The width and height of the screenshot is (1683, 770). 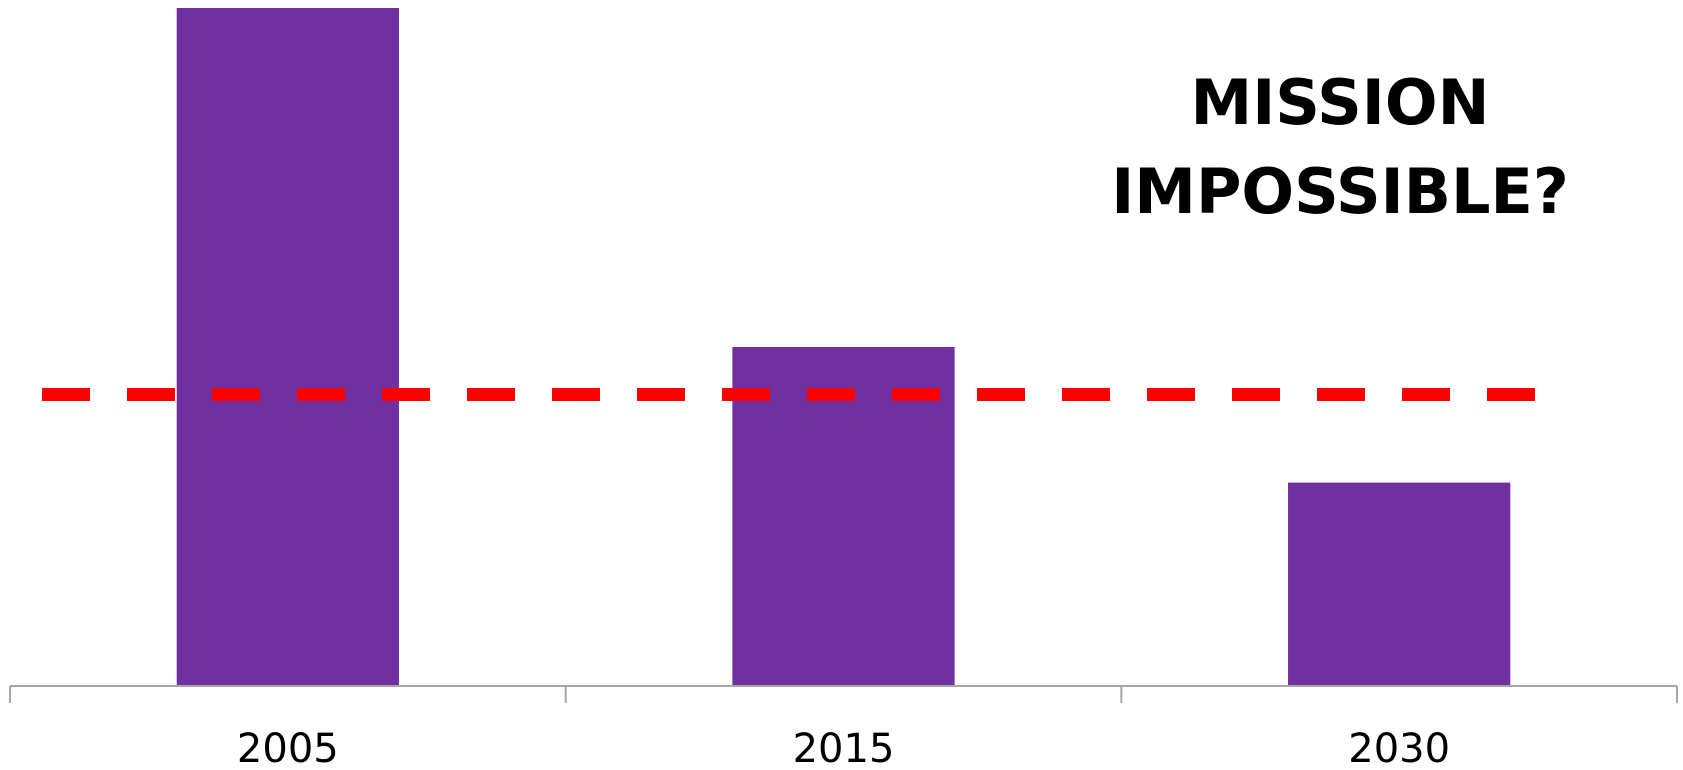 I want to click on bar-2015, so click(x=843, y=516).